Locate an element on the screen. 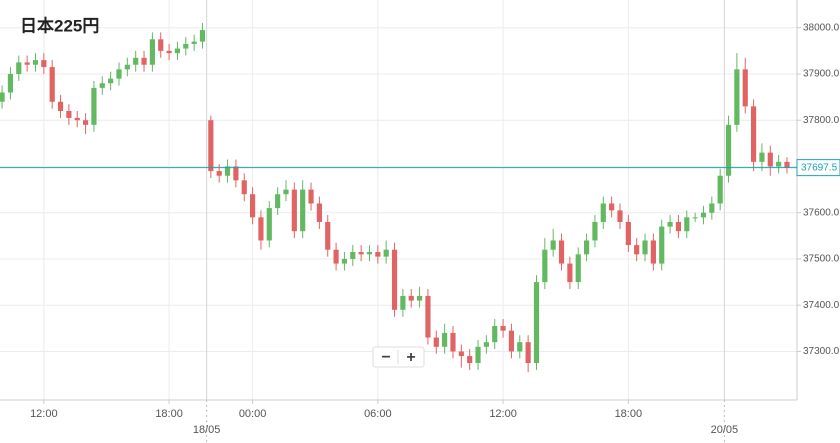 Image resolution: width=840 pixels, height=443 pixels. y-tick-label: 38000.0 is located at coordinates (821, 27).